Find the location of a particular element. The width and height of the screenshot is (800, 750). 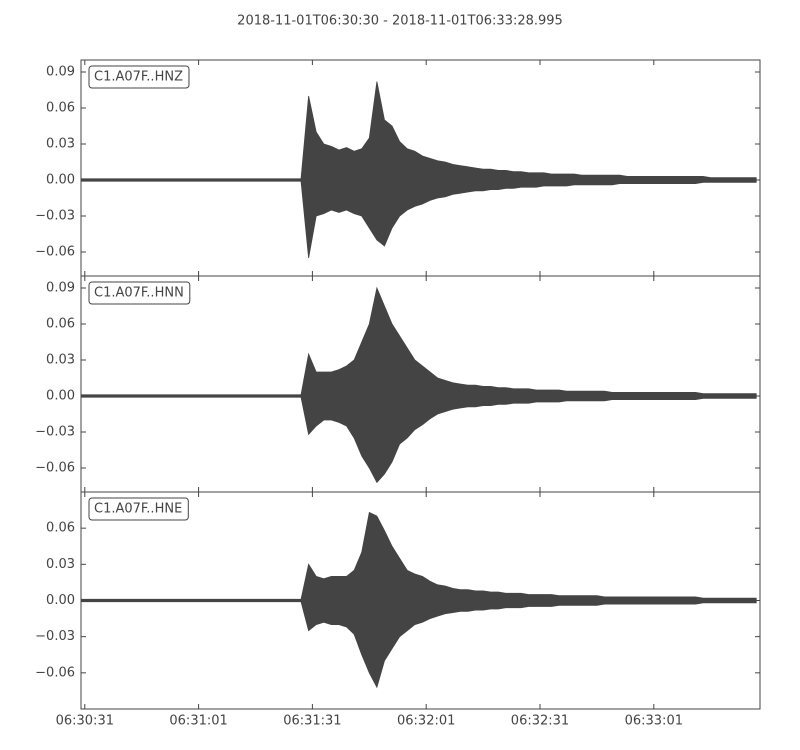

x-tick-label: 06:32:01 is located at coordinates (426, 721).